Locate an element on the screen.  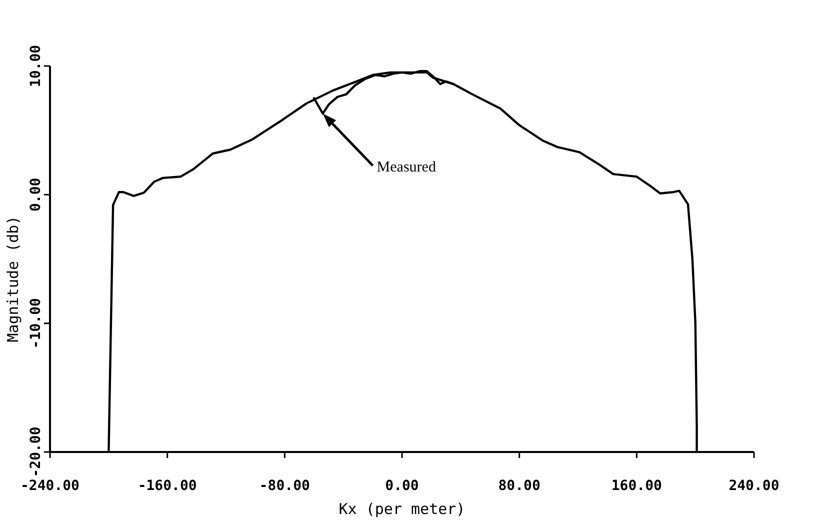
x-tick-label: 0.00 is located at coordinates (402, 486).